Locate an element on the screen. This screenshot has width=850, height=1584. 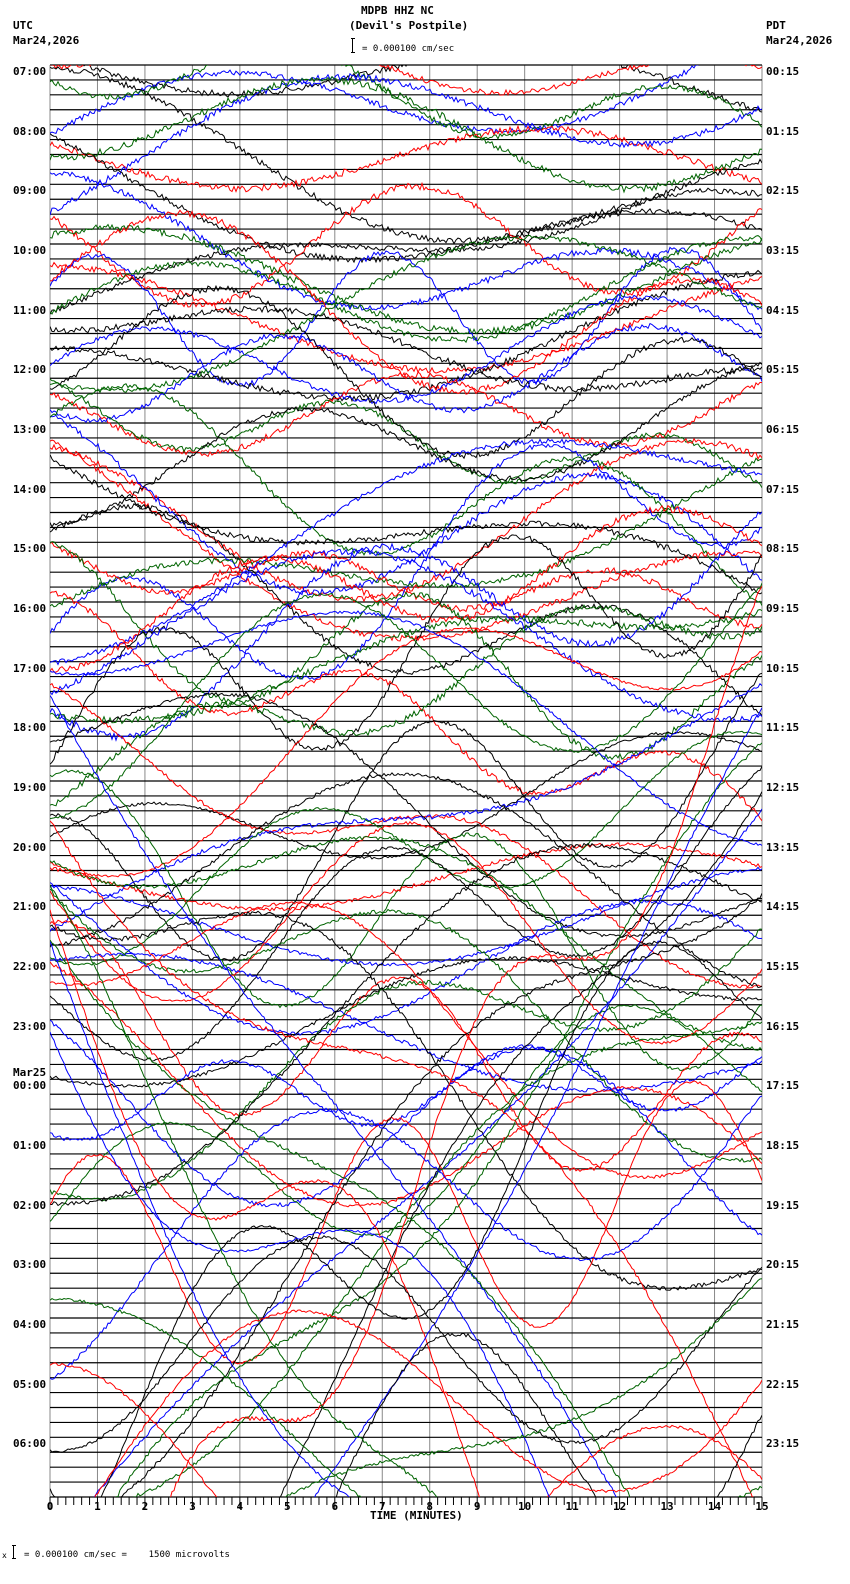
pdt-hour-label: 05:15 is located at coordinates (783, 370).